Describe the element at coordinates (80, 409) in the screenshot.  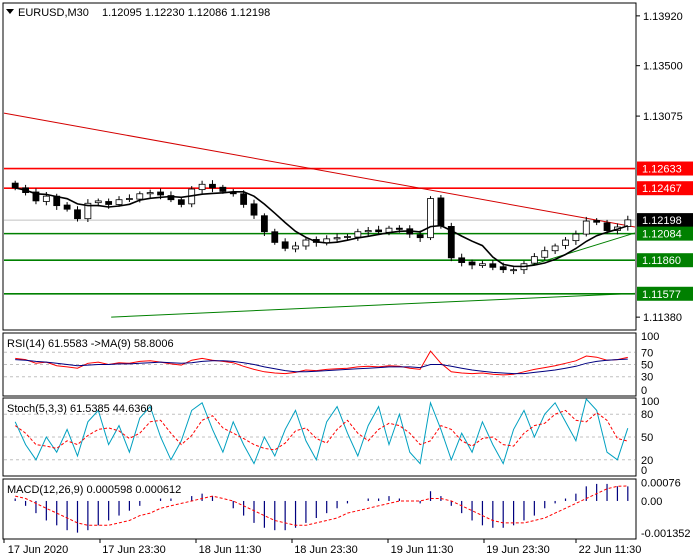
I see `stochastic-label: Stoch(5,3,3) 61.5385 44.6360` at that location.